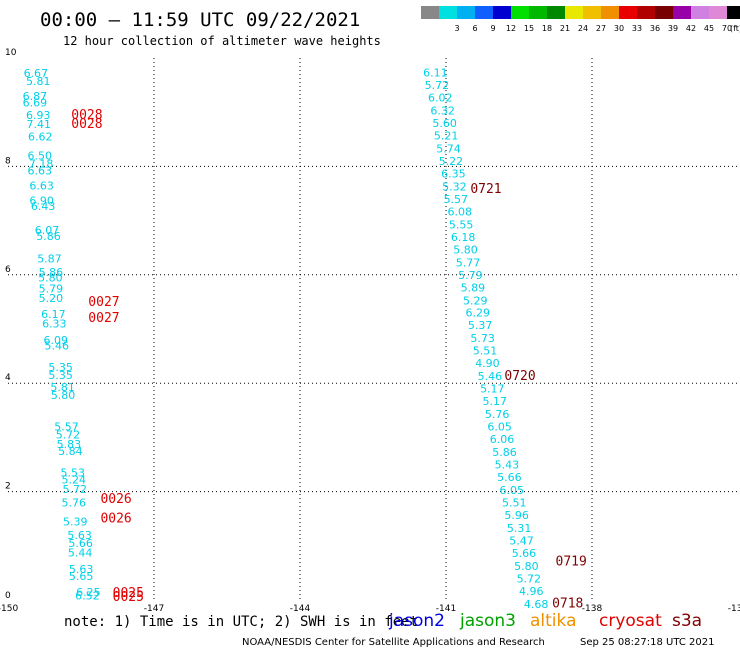  Describe the element at coordinates (655, 28) in the screenshot. I see `colorbar-label: 36` at that location.